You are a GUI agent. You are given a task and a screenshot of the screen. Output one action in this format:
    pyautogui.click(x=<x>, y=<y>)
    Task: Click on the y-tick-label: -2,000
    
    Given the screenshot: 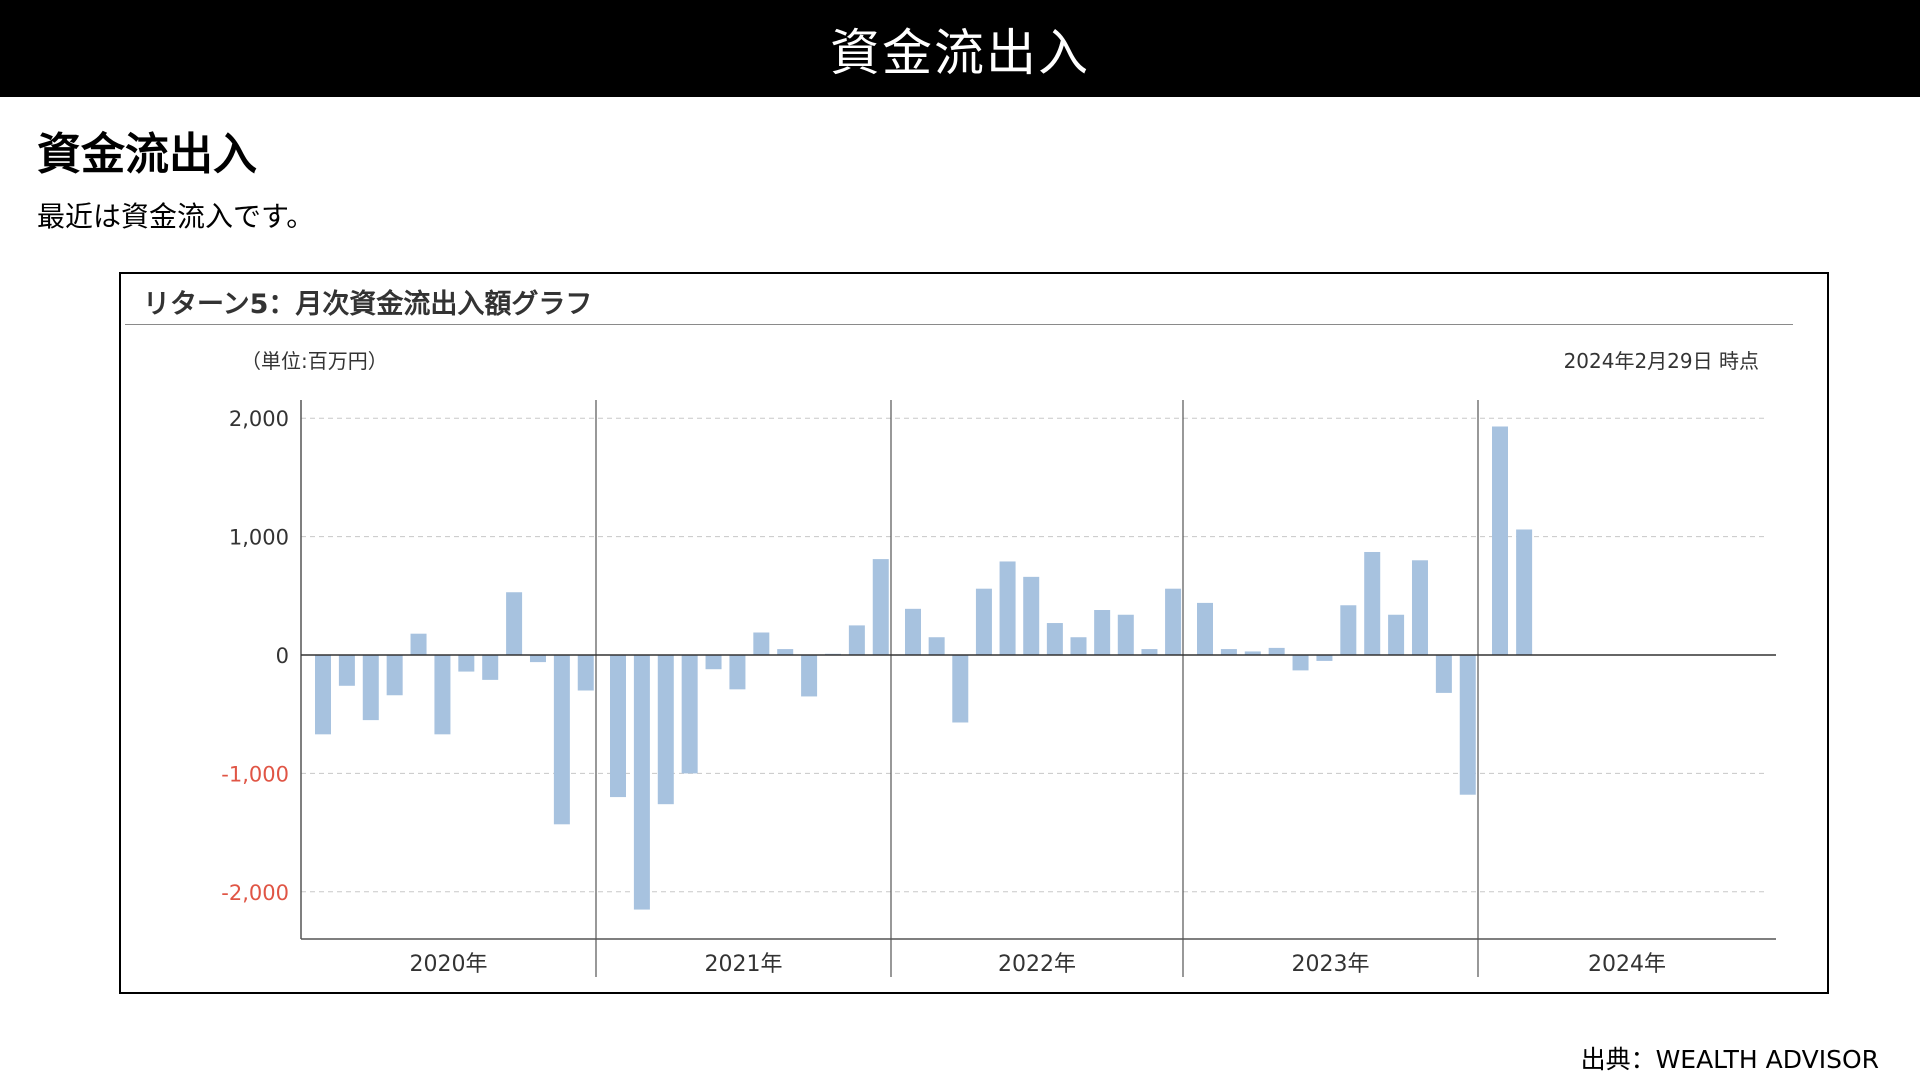 What is the action you would take?
    pyautogui.click(x=255, y=893)
    